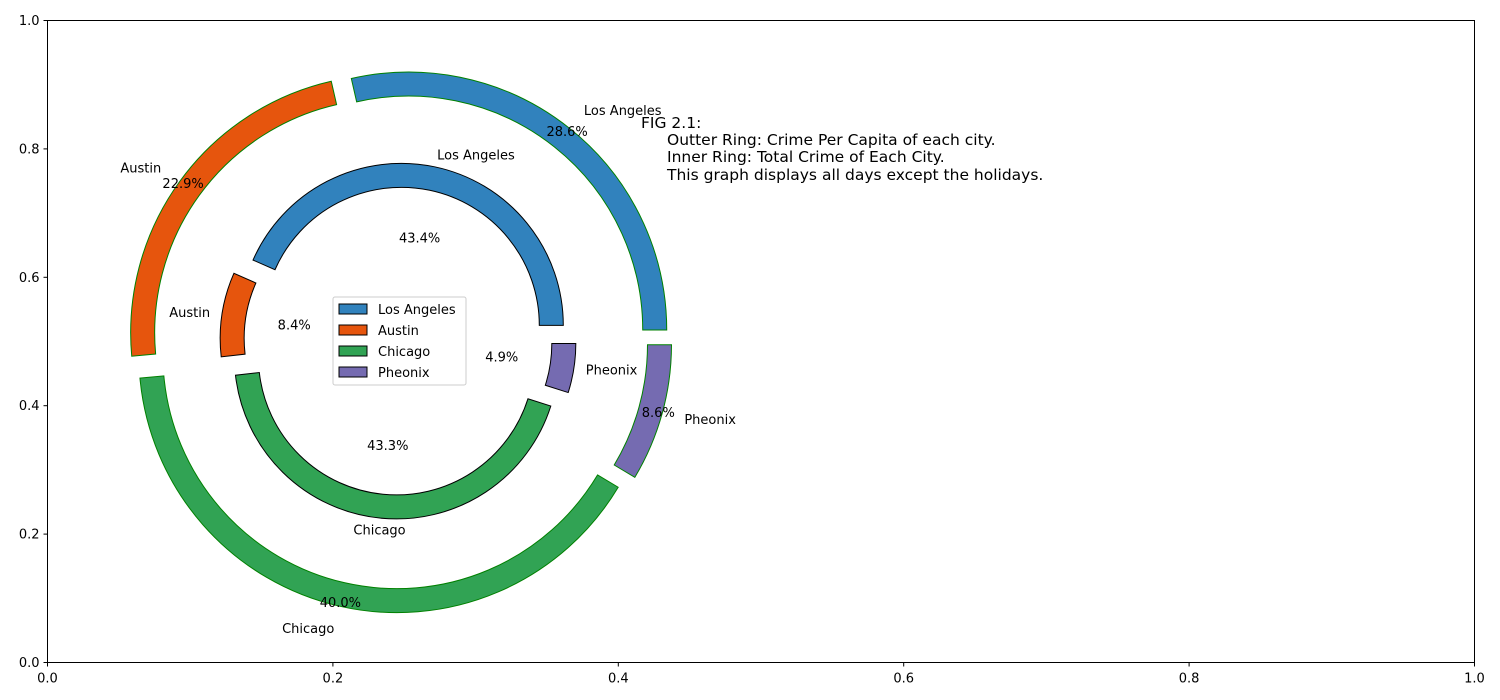 The height and width of the screenshot is (700, 1500). I want to click on legend: Los Angeles Austin Chicago Pheonix, so click(399, 341).